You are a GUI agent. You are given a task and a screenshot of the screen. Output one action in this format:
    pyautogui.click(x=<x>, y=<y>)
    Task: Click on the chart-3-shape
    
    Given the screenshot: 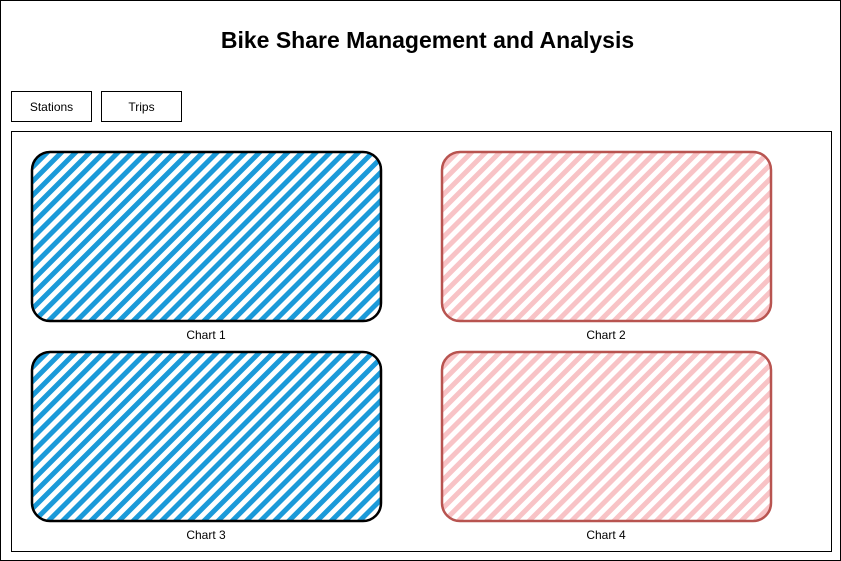 What is the action you would take?
    pyautogui.click(x=206, y=436)
    